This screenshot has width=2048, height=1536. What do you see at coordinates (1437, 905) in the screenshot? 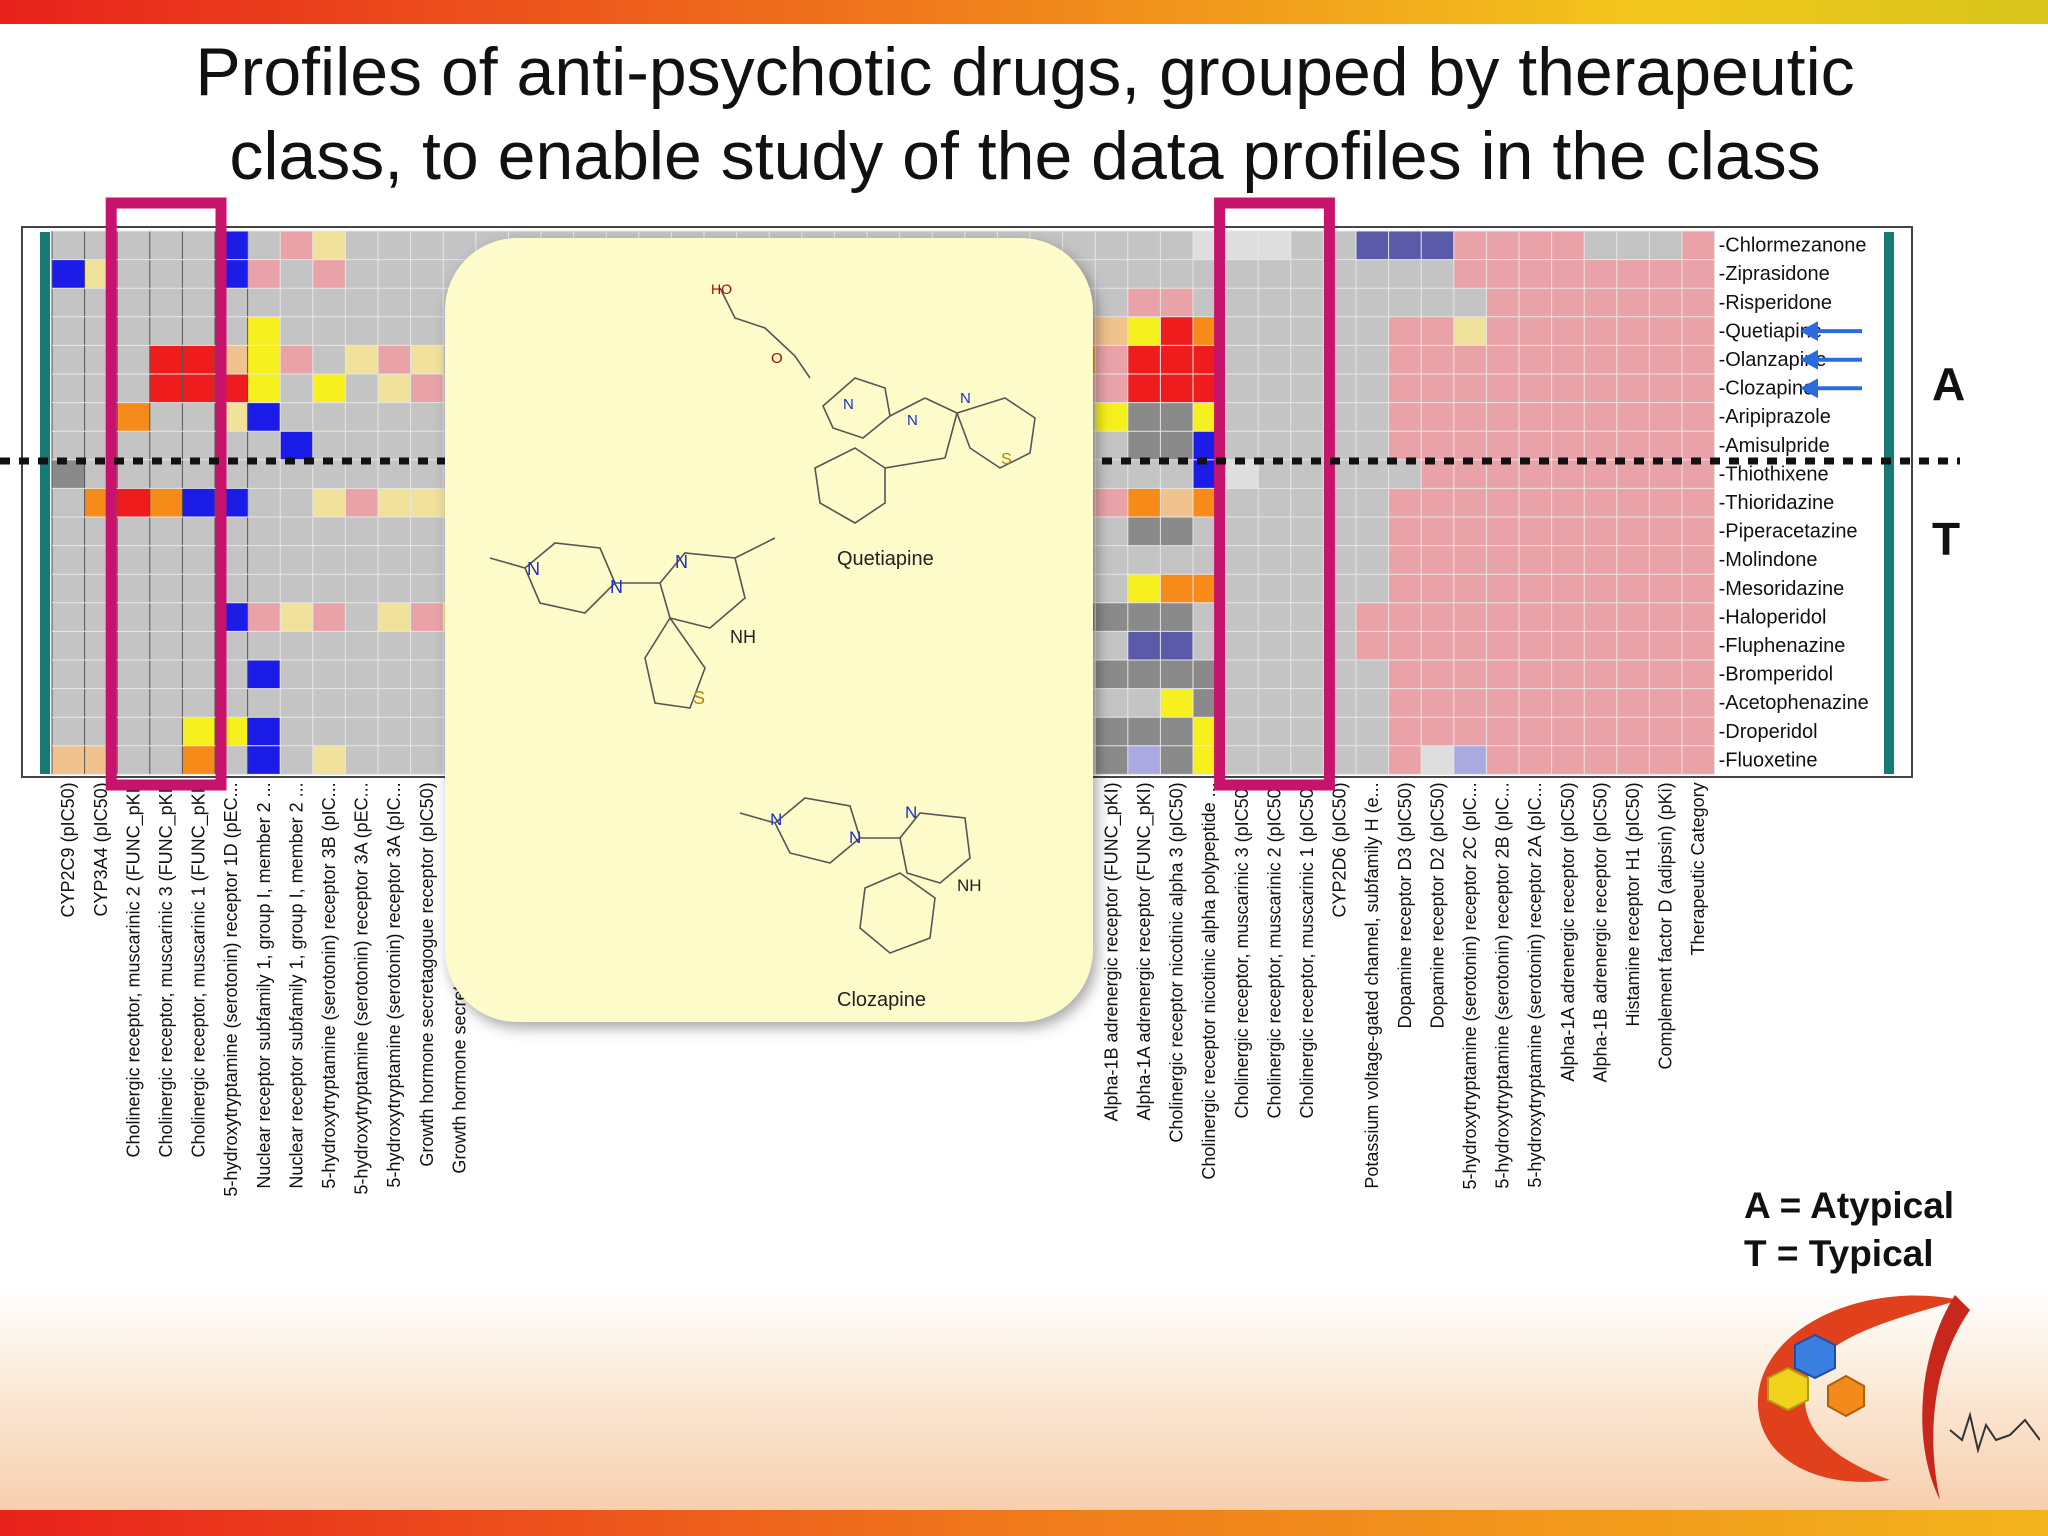
I see `column-label: Dopamine receptor D2 (pIC50)` at bounding box center [1437, 905].